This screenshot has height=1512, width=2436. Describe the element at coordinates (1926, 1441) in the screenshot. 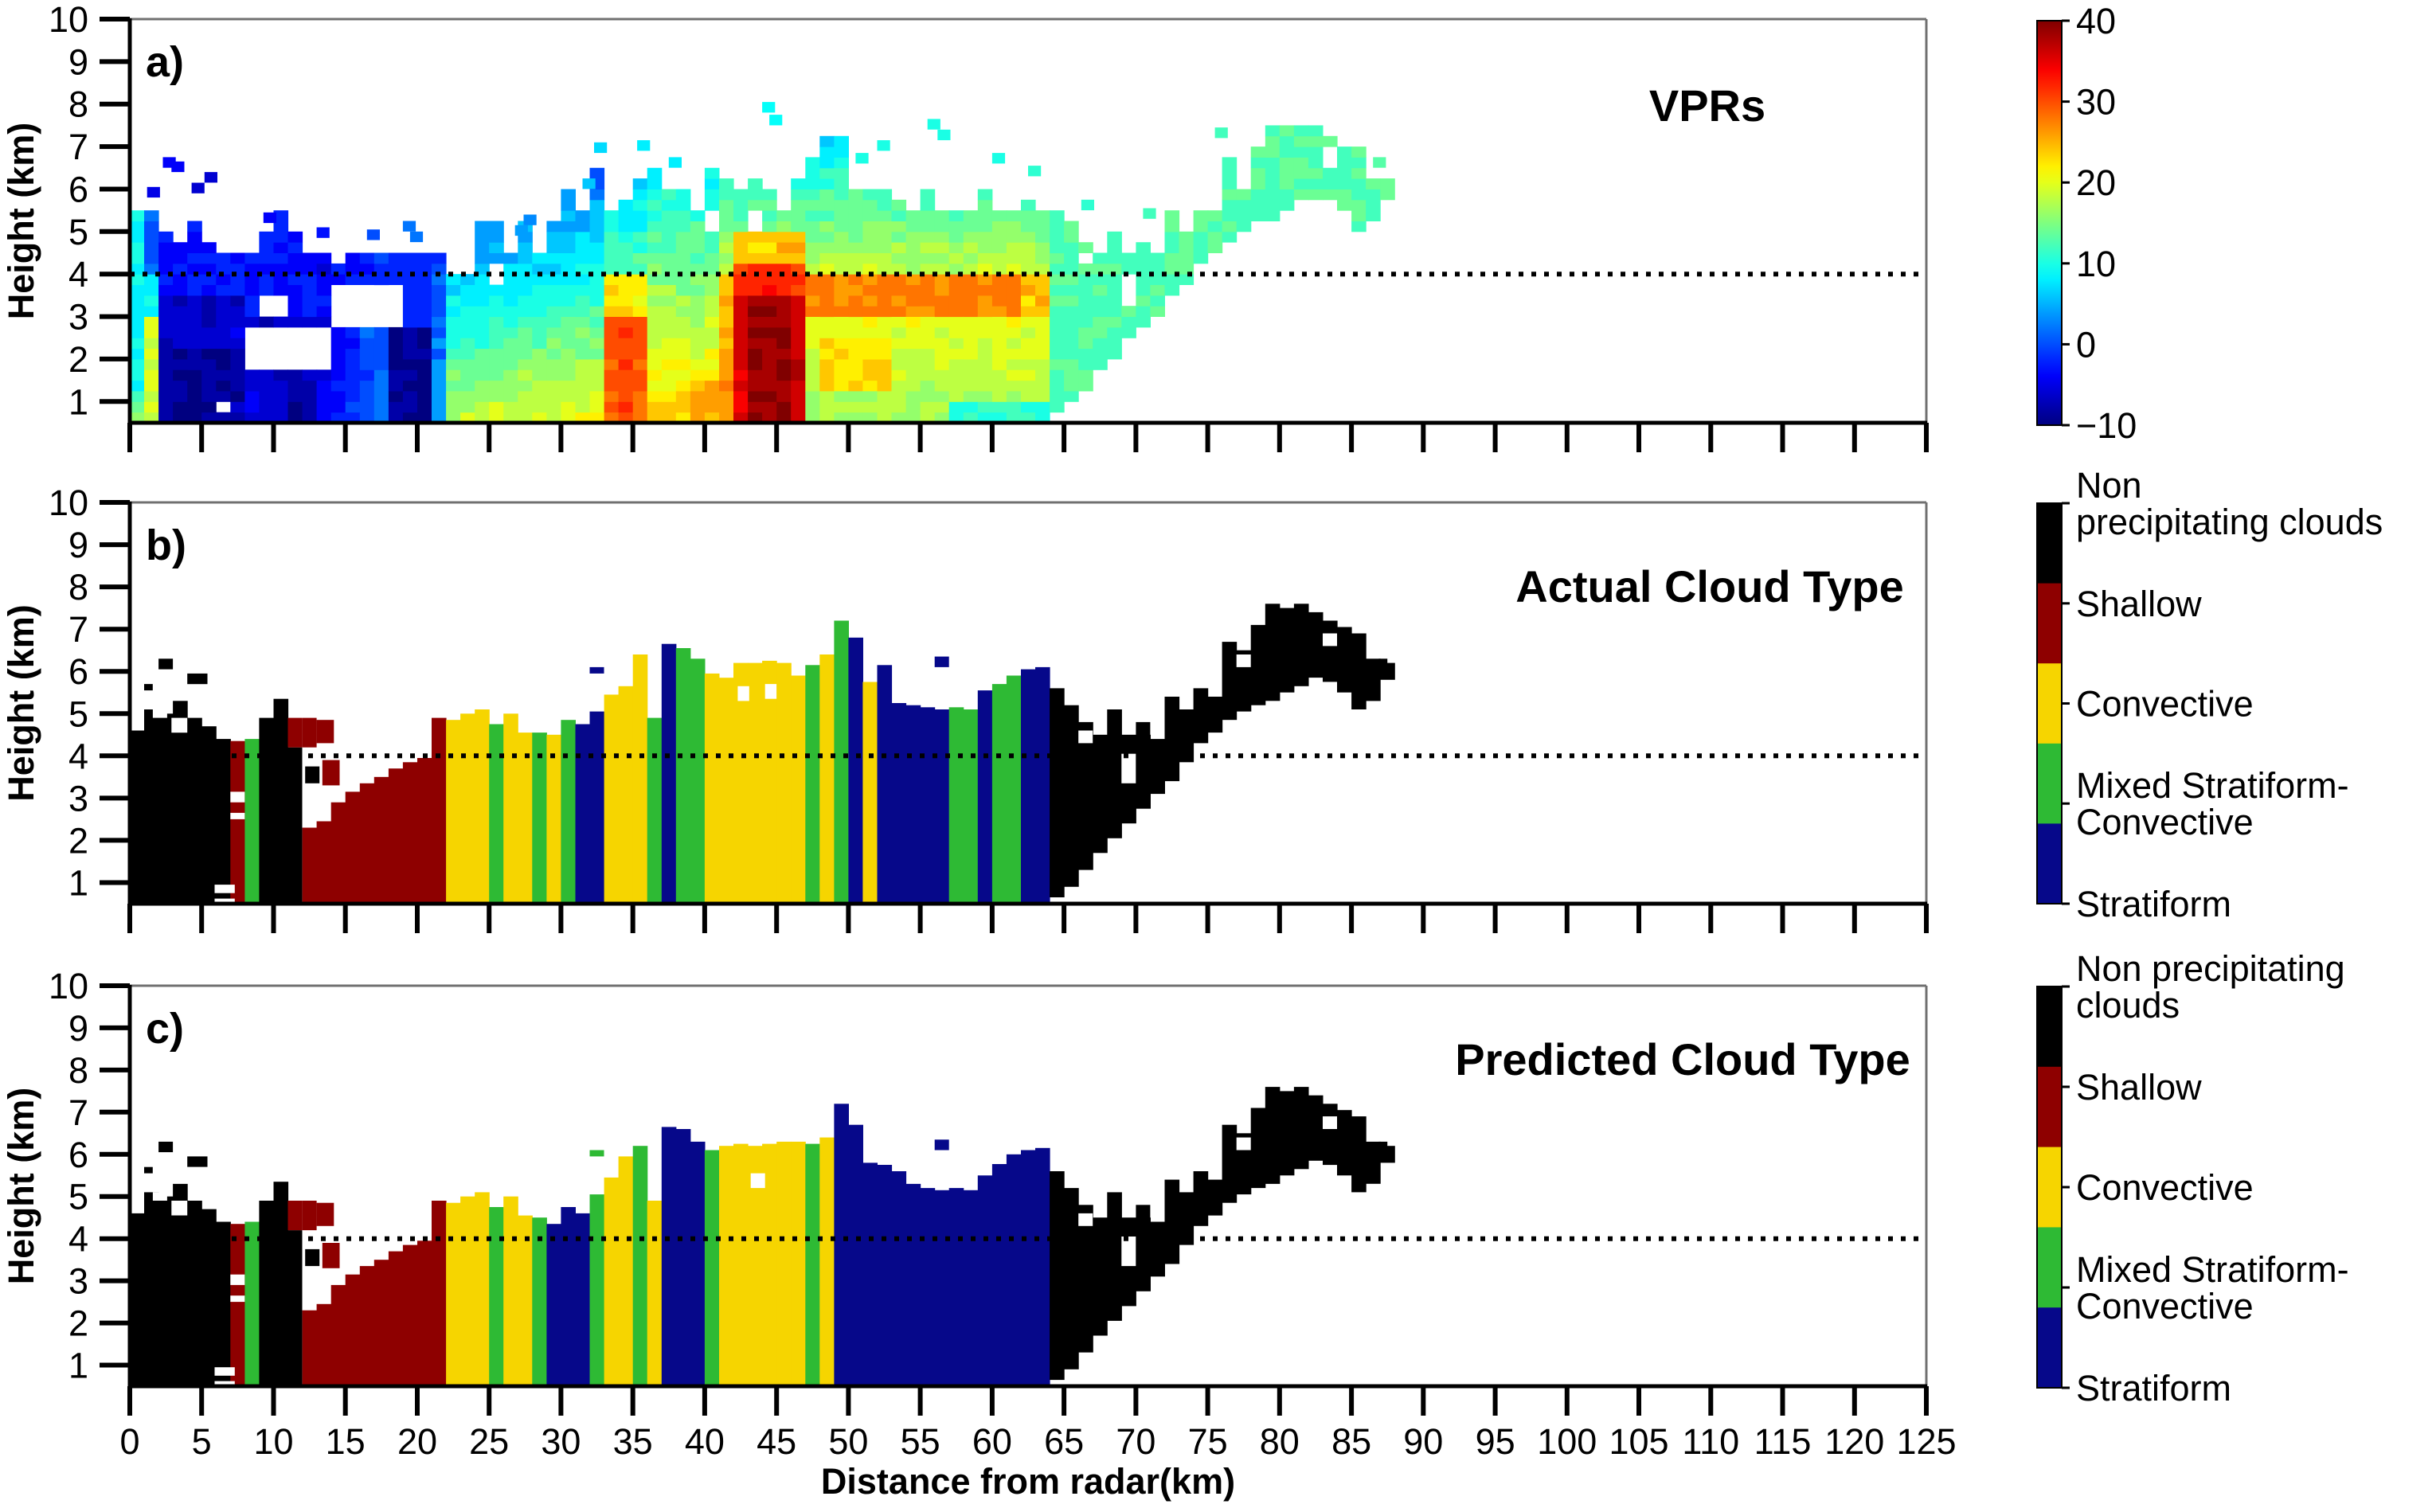

I see `svg-text: 125` at that location.